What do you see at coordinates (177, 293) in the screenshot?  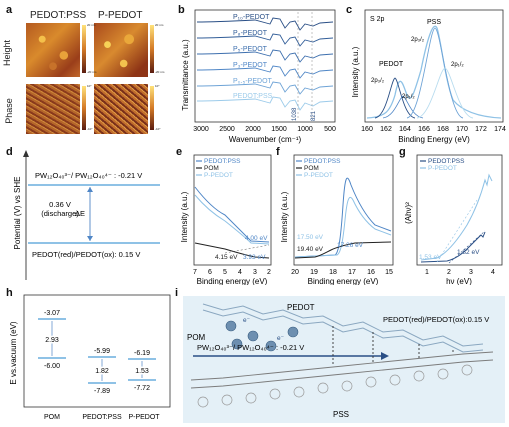 I see `panel-letter-i: i` at bounding box center [177, 293].